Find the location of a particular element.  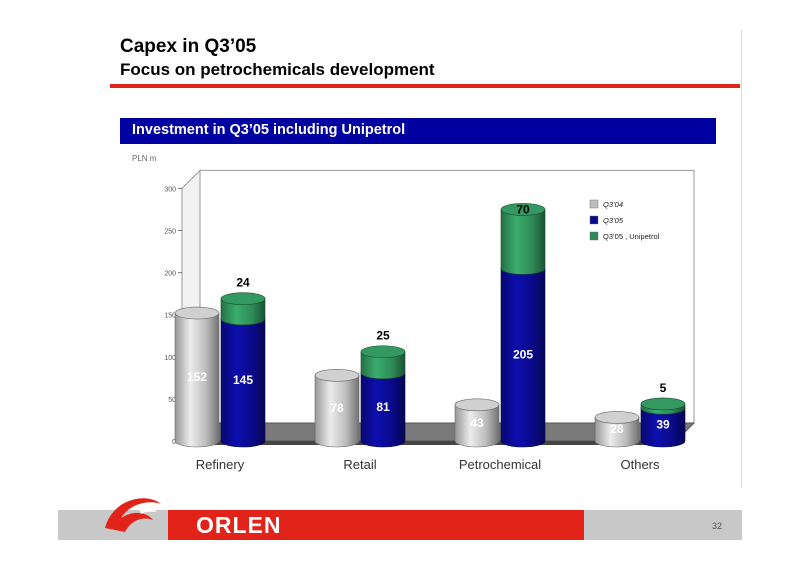

y-tick-label: 150 is located at coordinates (170, 316).